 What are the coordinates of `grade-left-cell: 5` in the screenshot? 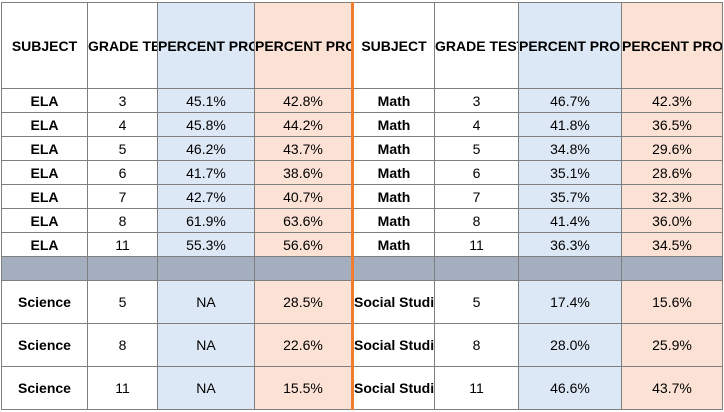 It's located at (122, 148).